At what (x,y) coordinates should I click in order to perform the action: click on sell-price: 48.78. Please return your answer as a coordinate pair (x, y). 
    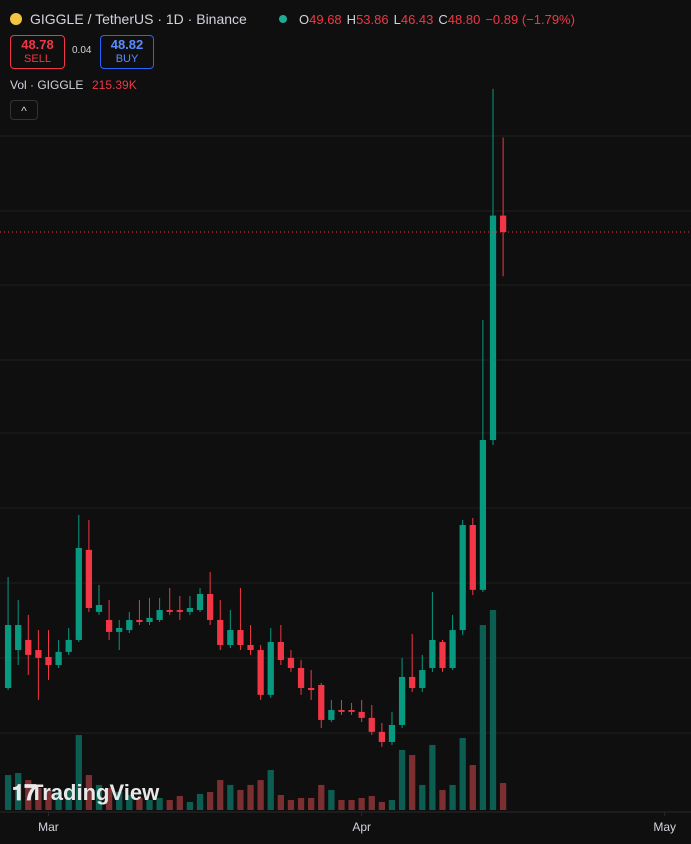
    Looking at the image, I should click on (37, 44).